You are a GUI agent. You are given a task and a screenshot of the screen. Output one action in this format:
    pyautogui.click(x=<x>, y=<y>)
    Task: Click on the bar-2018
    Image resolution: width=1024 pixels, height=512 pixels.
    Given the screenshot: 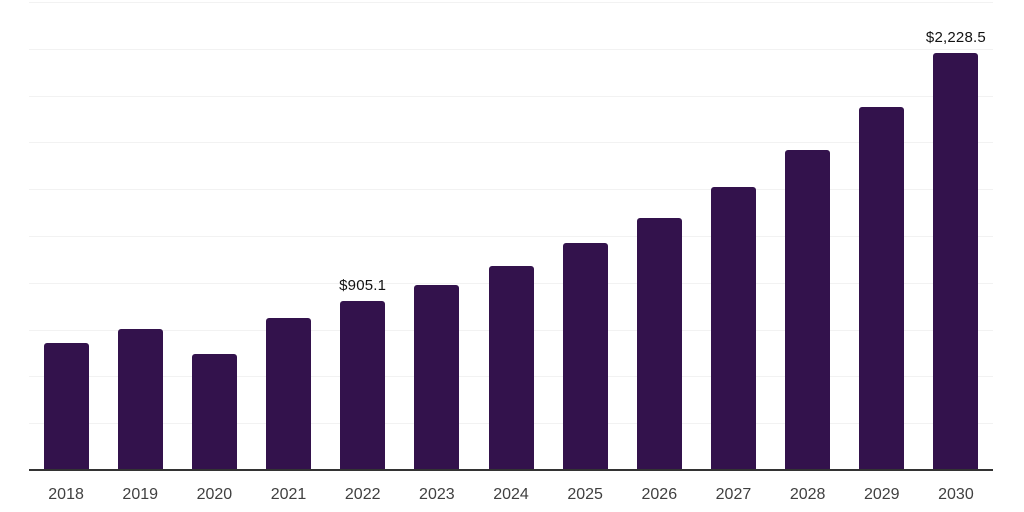 What is the action you would take?
    pyautogui.click(x=66, y=406)
    